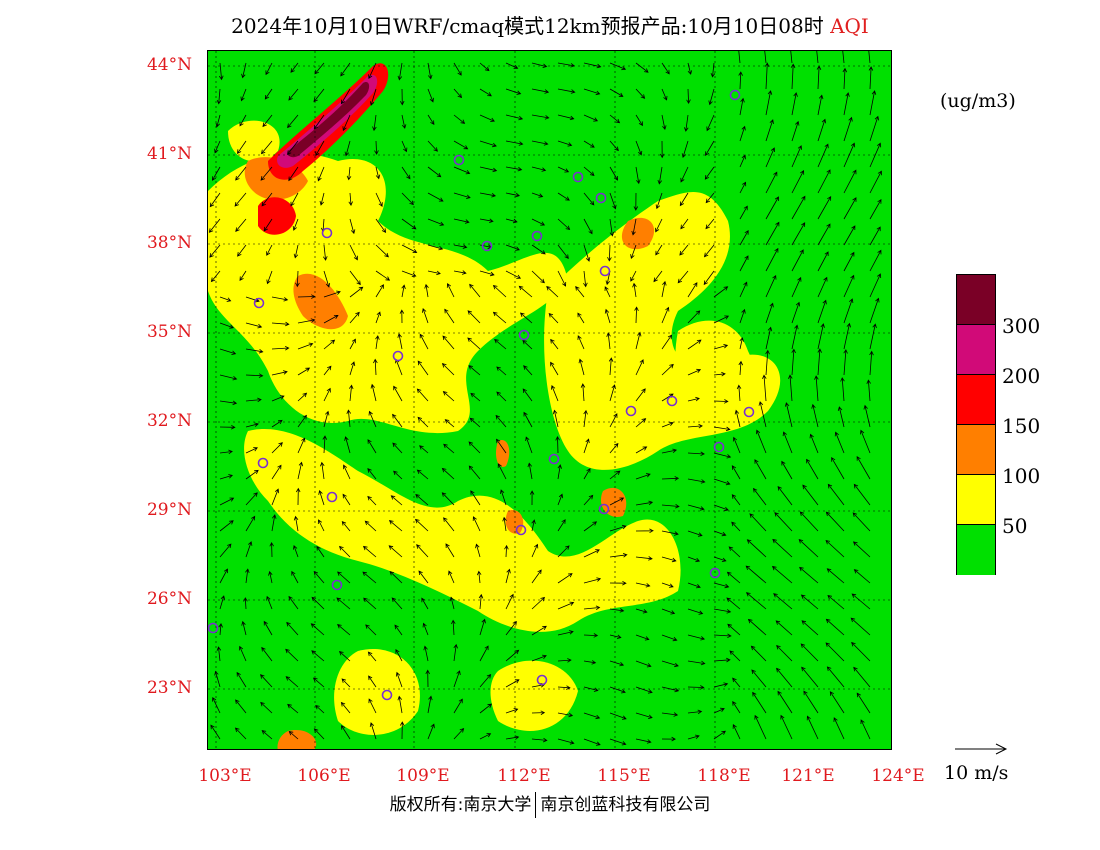 The height and width of the screenshot is (850, 1100). I want to click on lat-label-29: 29°N, so click(169, 510).